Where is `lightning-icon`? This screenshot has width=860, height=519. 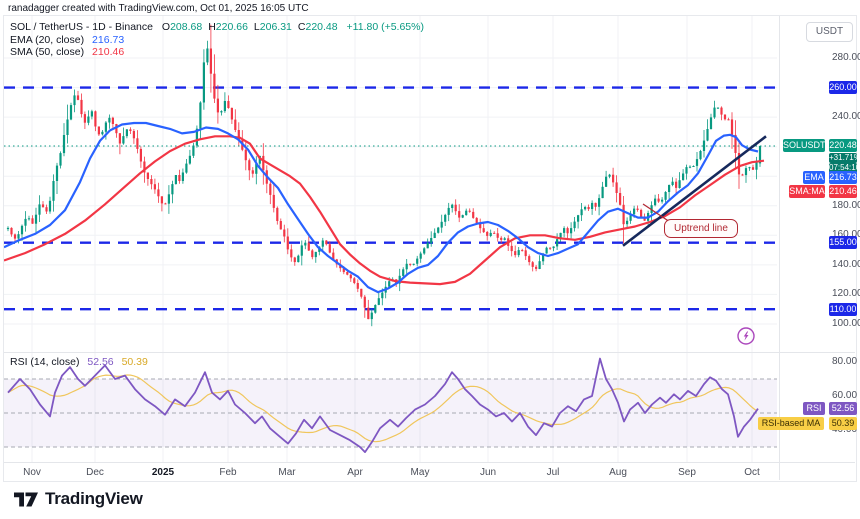 lightning-icon is located at coordinates (746, 336).